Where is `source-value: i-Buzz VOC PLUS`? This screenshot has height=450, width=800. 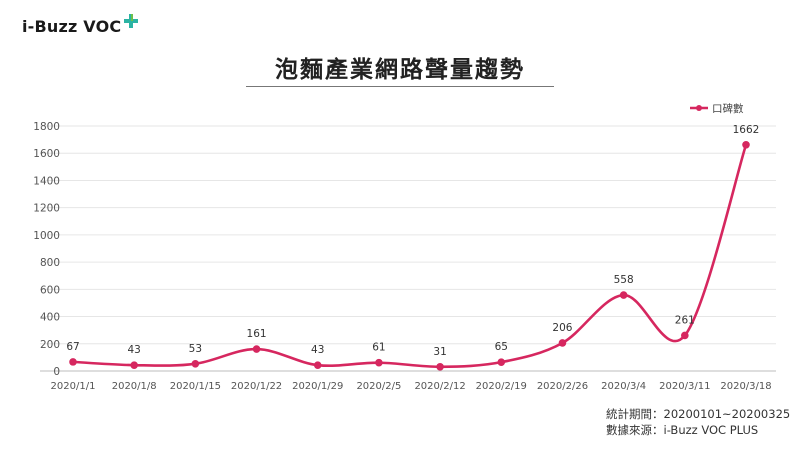
source-value: i-Buzz VOC PLUS is located at coordinates (711, 430).